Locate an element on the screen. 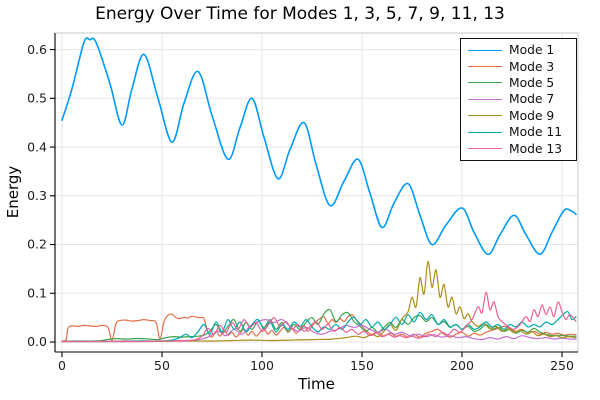 The height and width of the screenshot is (400, 600). legend-label: Mode 9 is located at coordinates (532, 115).